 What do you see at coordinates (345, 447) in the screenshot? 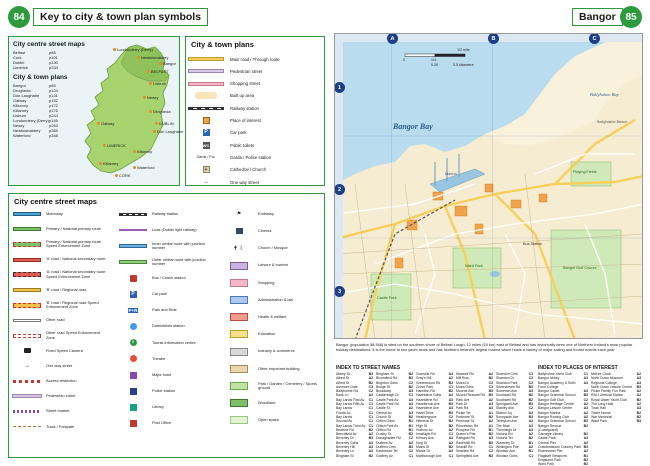
I see `street-name: Beverley Hill` at bounding box center [345, 447].